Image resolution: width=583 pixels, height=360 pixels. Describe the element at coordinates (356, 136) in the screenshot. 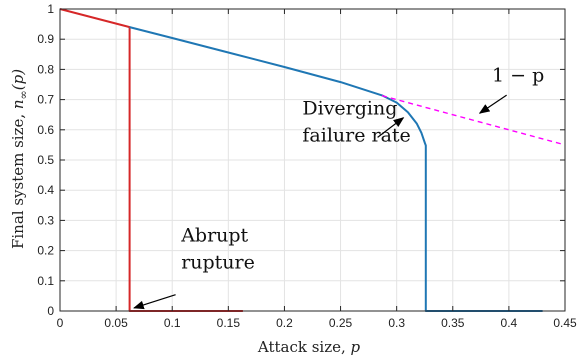

I see `annotation-line: failure rate` at that location.